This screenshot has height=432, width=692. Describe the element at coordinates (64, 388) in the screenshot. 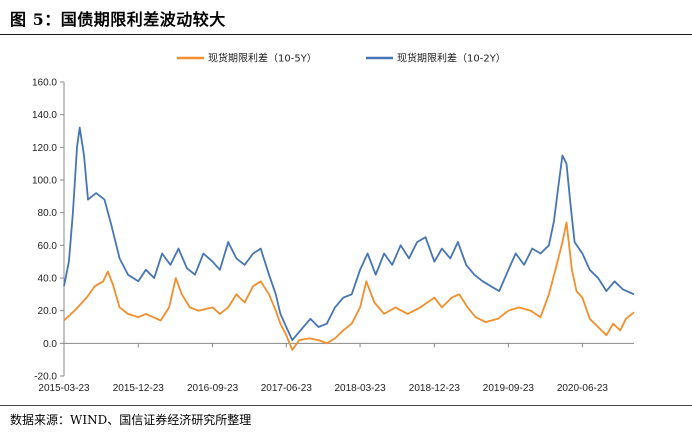

I see `x-tick-label: 2015-03-23` at that location.